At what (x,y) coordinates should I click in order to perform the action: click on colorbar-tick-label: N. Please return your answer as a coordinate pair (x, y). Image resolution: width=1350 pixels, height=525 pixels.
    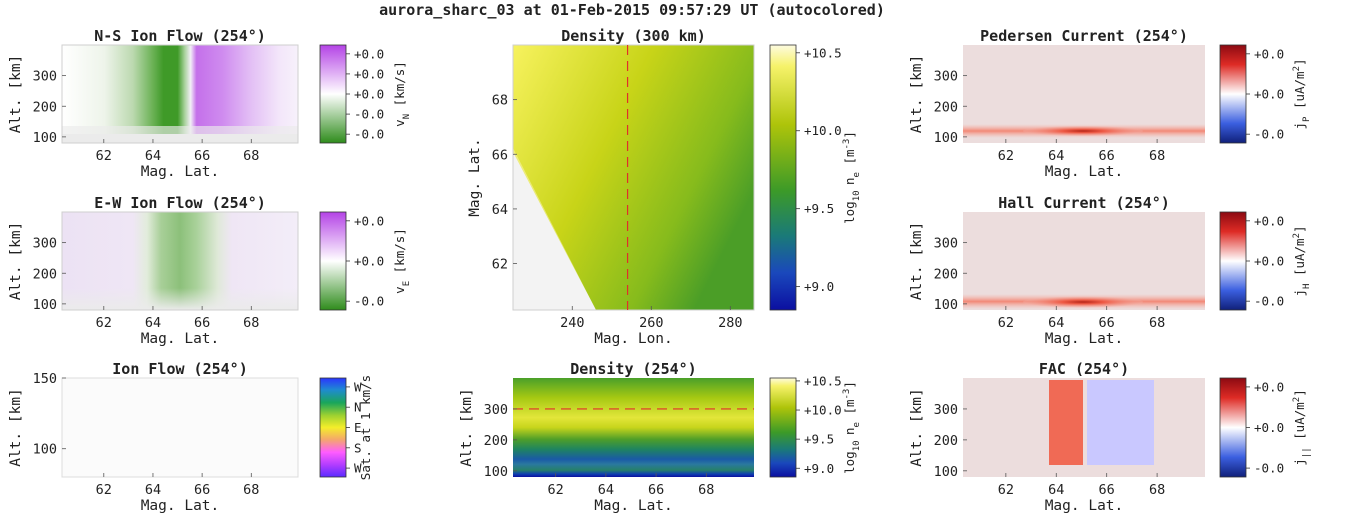
    Looking at the image, I should click on (358, 407).